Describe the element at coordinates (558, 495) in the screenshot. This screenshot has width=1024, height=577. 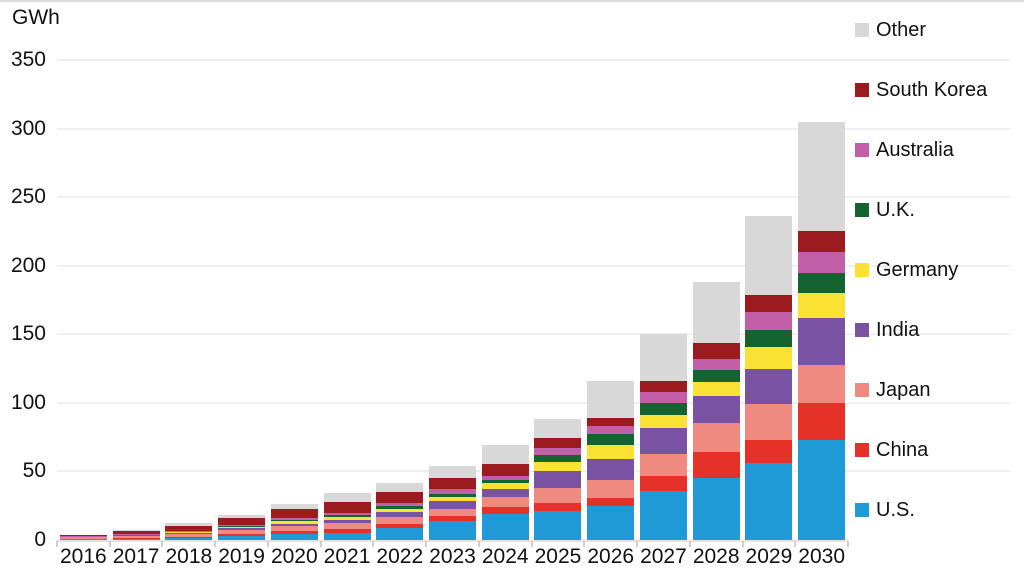
I see `bar-segment-japan-2025` at that location.